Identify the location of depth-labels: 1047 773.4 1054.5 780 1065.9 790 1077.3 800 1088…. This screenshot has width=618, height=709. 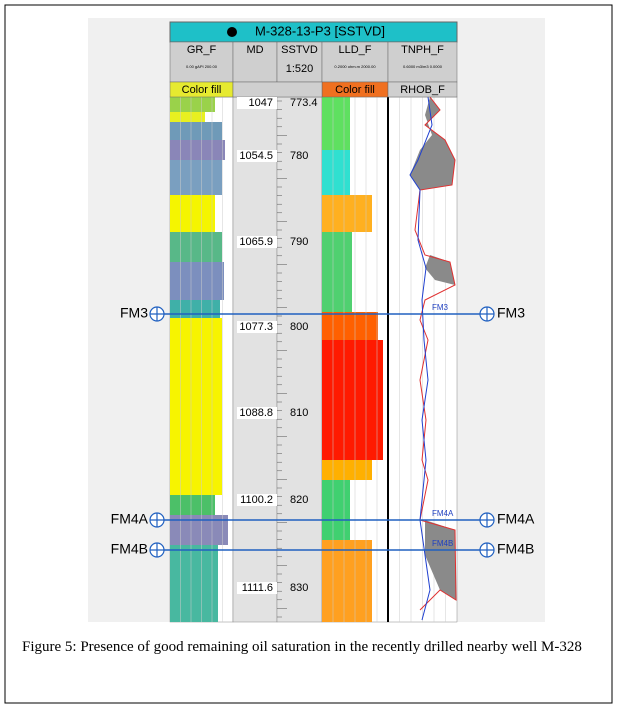
(277, 345).